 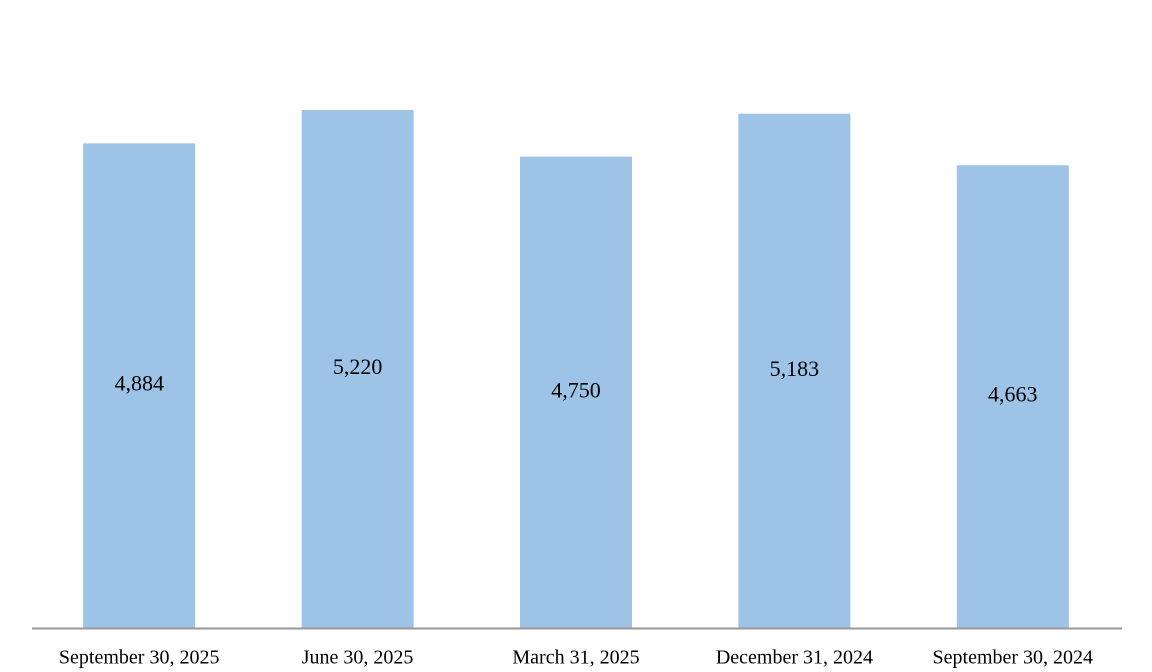 What do you see at coordinates (139, 658) in the screenshot?
I see `x-tick-label: September 30, 2025` at bounding box center [139, 658].